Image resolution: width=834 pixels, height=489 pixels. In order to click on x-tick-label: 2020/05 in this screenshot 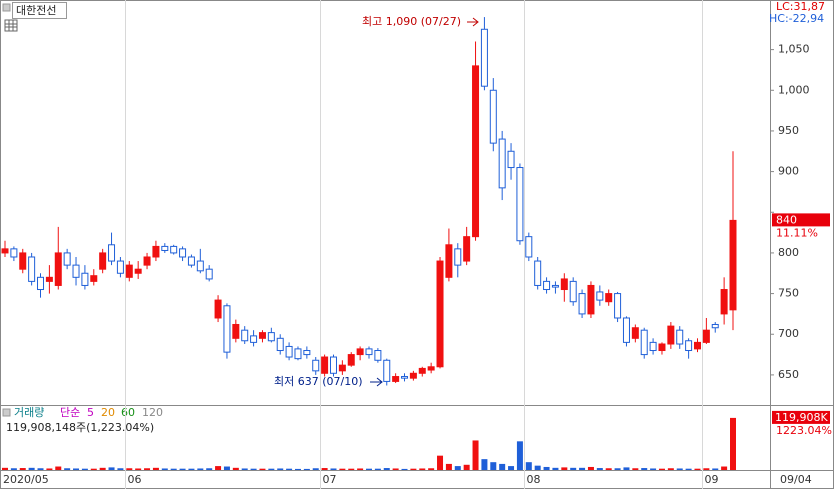, I will do `click(26, 479)`.